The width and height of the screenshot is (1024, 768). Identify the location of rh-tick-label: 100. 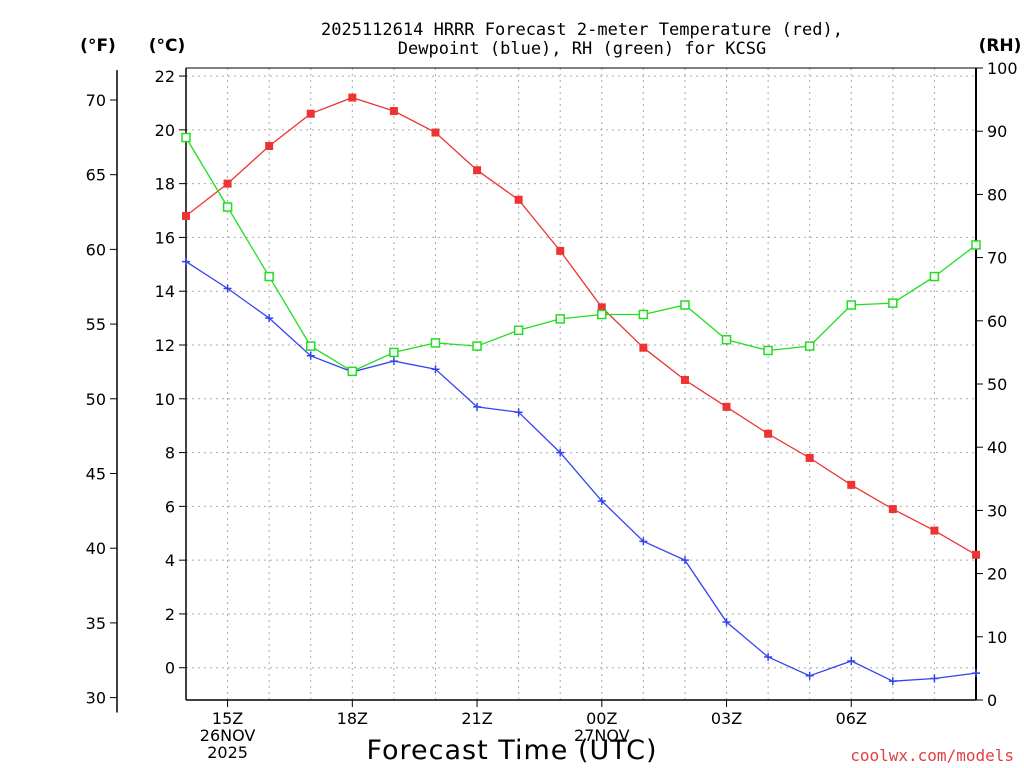
(1002, 68).